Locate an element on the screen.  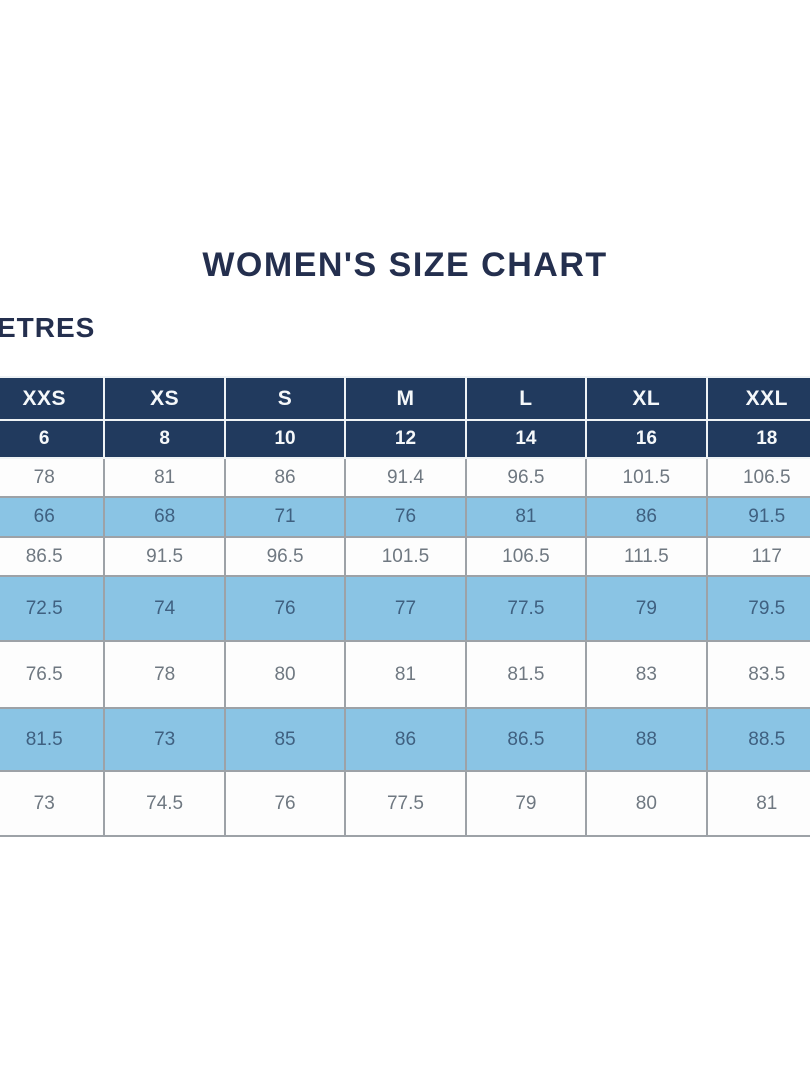
size-value-cell: 91.4 is located at coordinates (405, 477).